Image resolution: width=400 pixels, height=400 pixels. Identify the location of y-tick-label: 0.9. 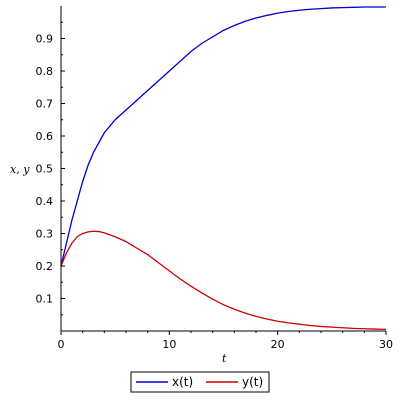
(45, 39).